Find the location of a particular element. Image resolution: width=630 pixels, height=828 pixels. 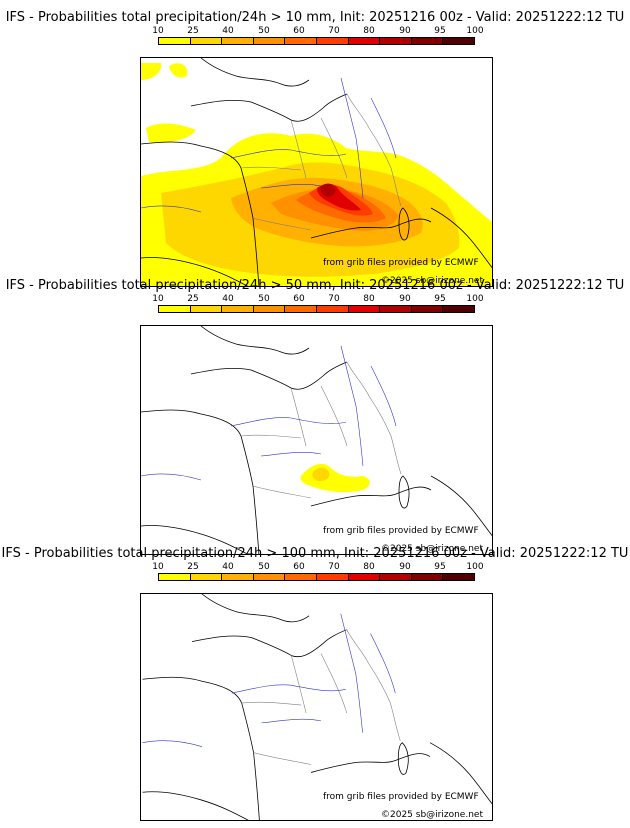

scale-tick: 40 is located at coordinates (228, 31).